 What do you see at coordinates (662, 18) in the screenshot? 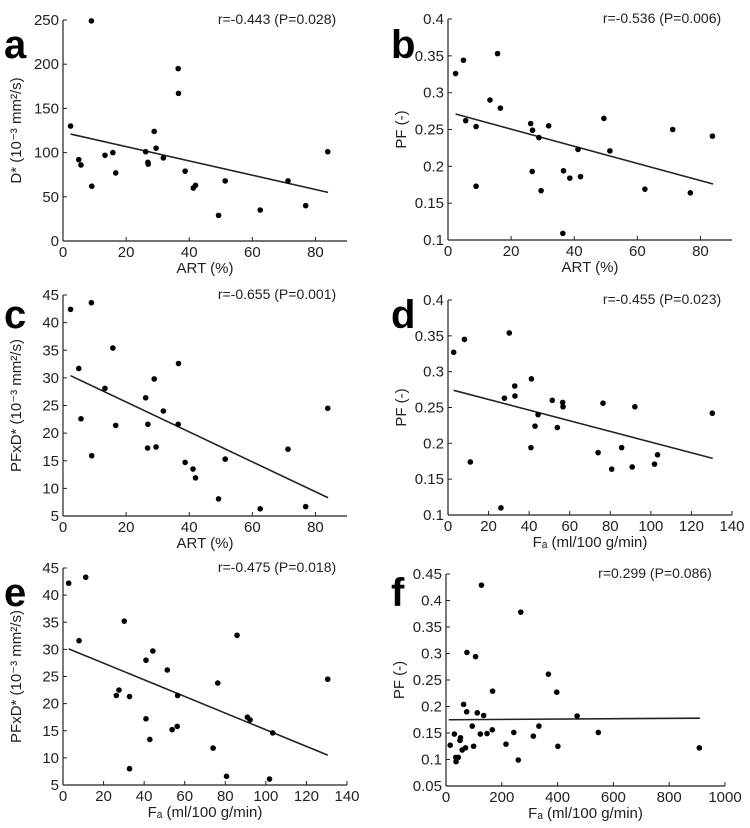
I see `correlation-annotation: r=-0.536 (P=0.006)` at bounding box center [662, 18].